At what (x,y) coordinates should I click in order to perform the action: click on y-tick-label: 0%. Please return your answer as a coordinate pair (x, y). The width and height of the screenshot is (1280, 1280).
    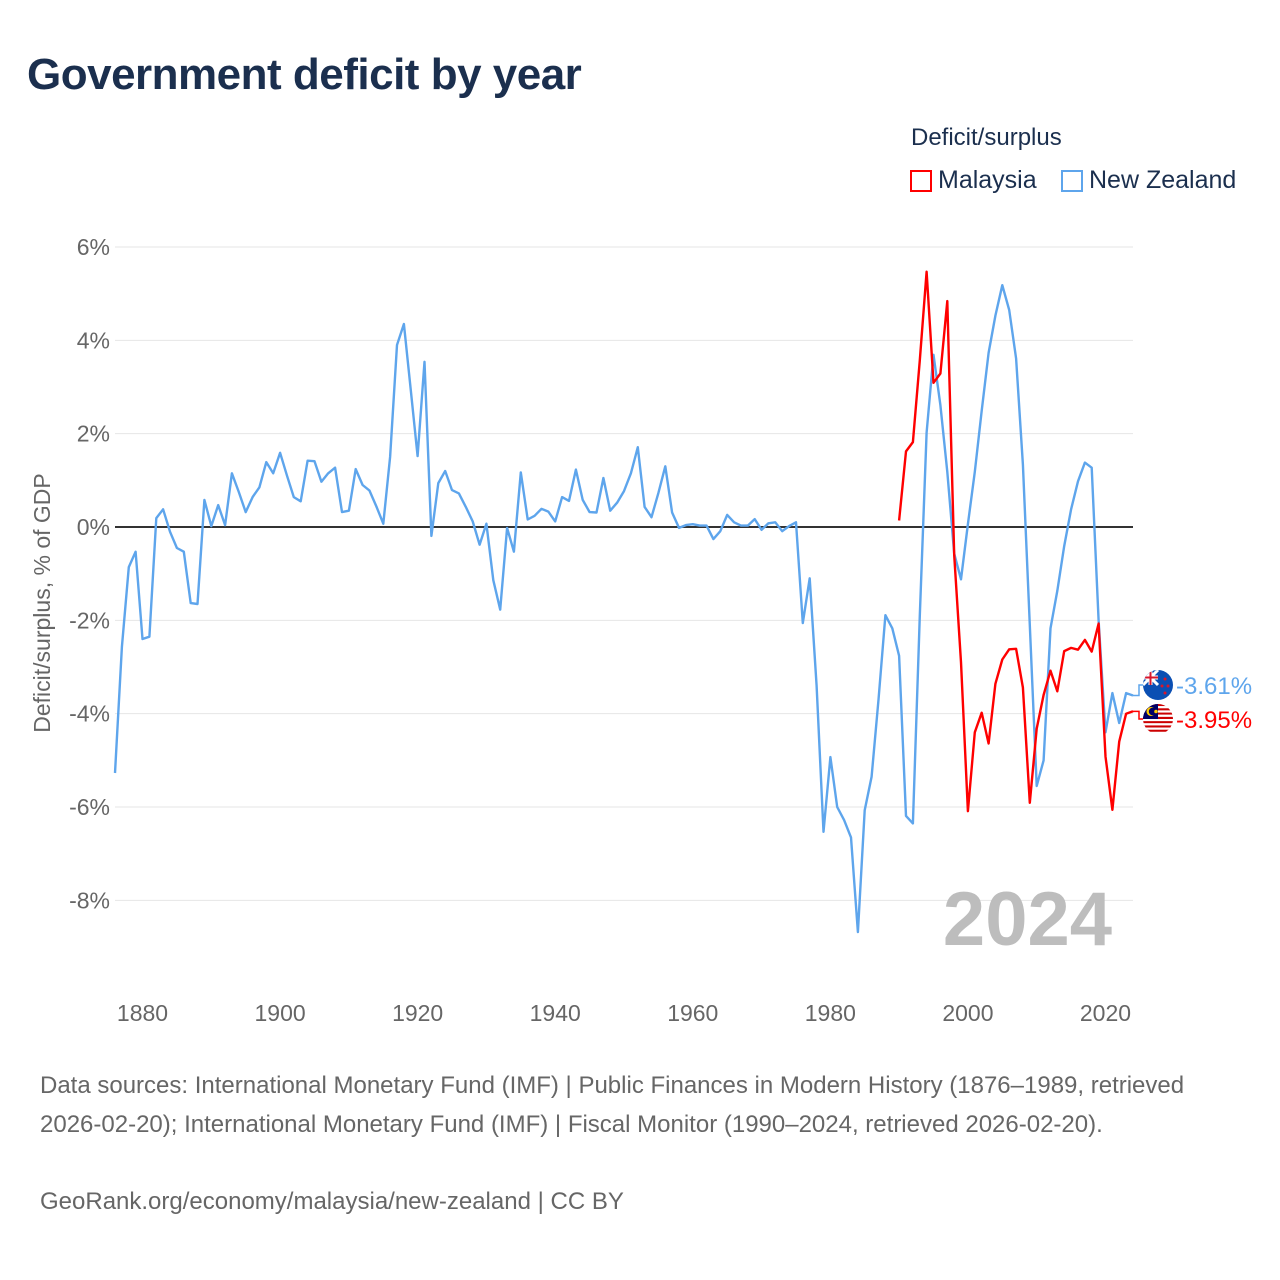
    Looking at the image, I should click on (93, 527).